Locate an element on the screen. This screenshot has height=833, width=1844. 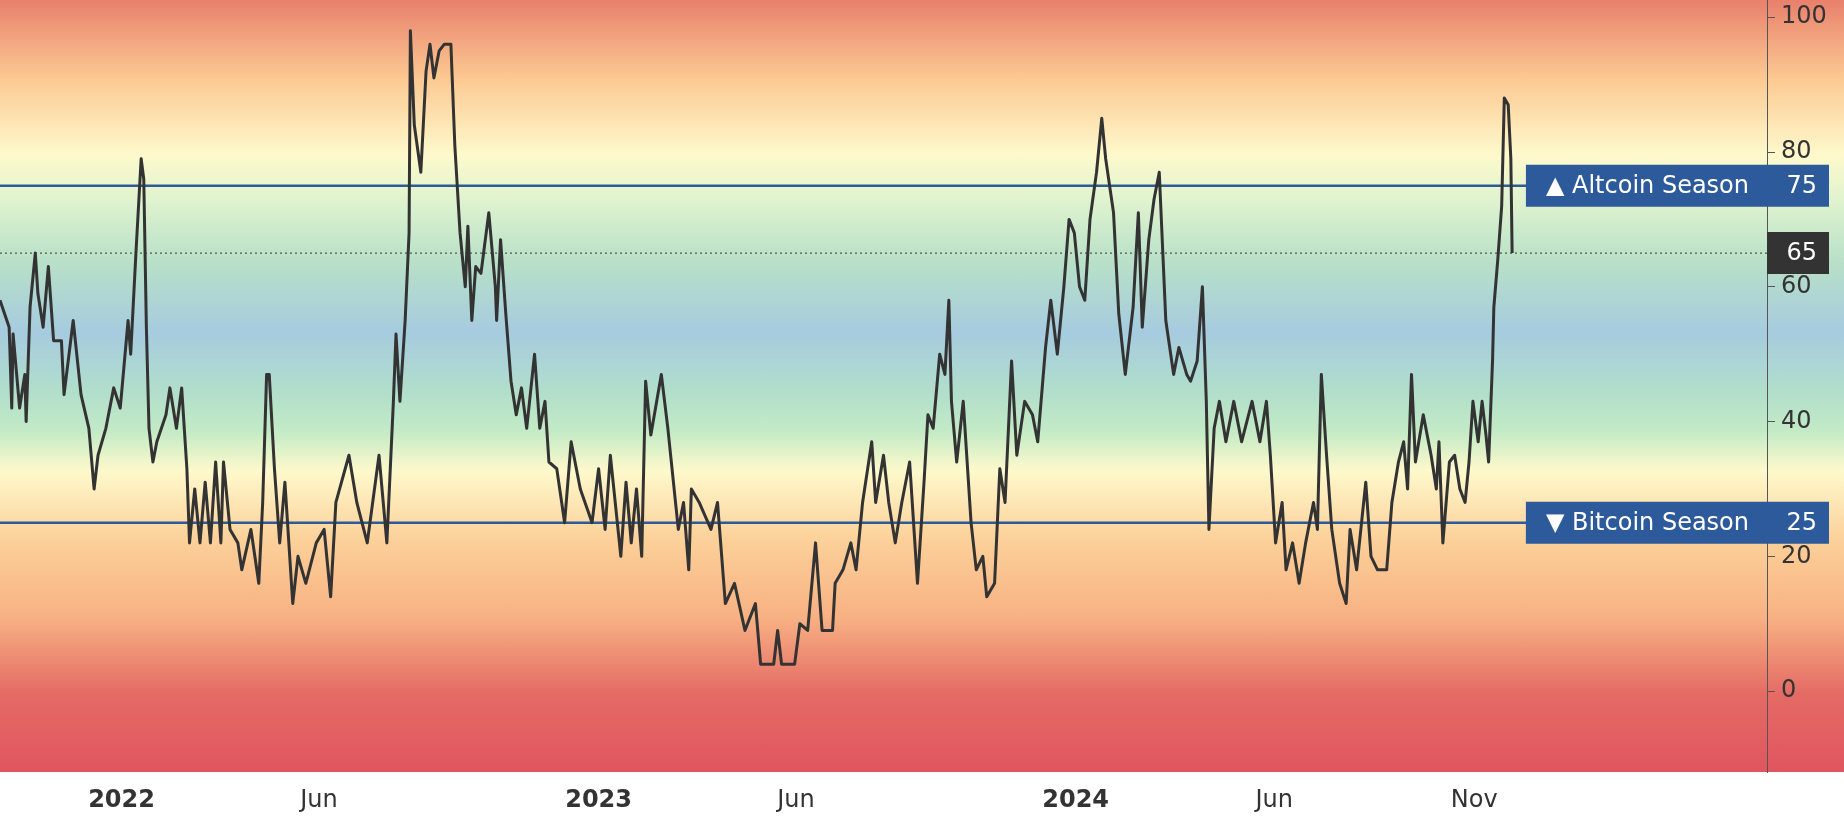
y-tick-label: 100 is located at coordinates (1804, 15).